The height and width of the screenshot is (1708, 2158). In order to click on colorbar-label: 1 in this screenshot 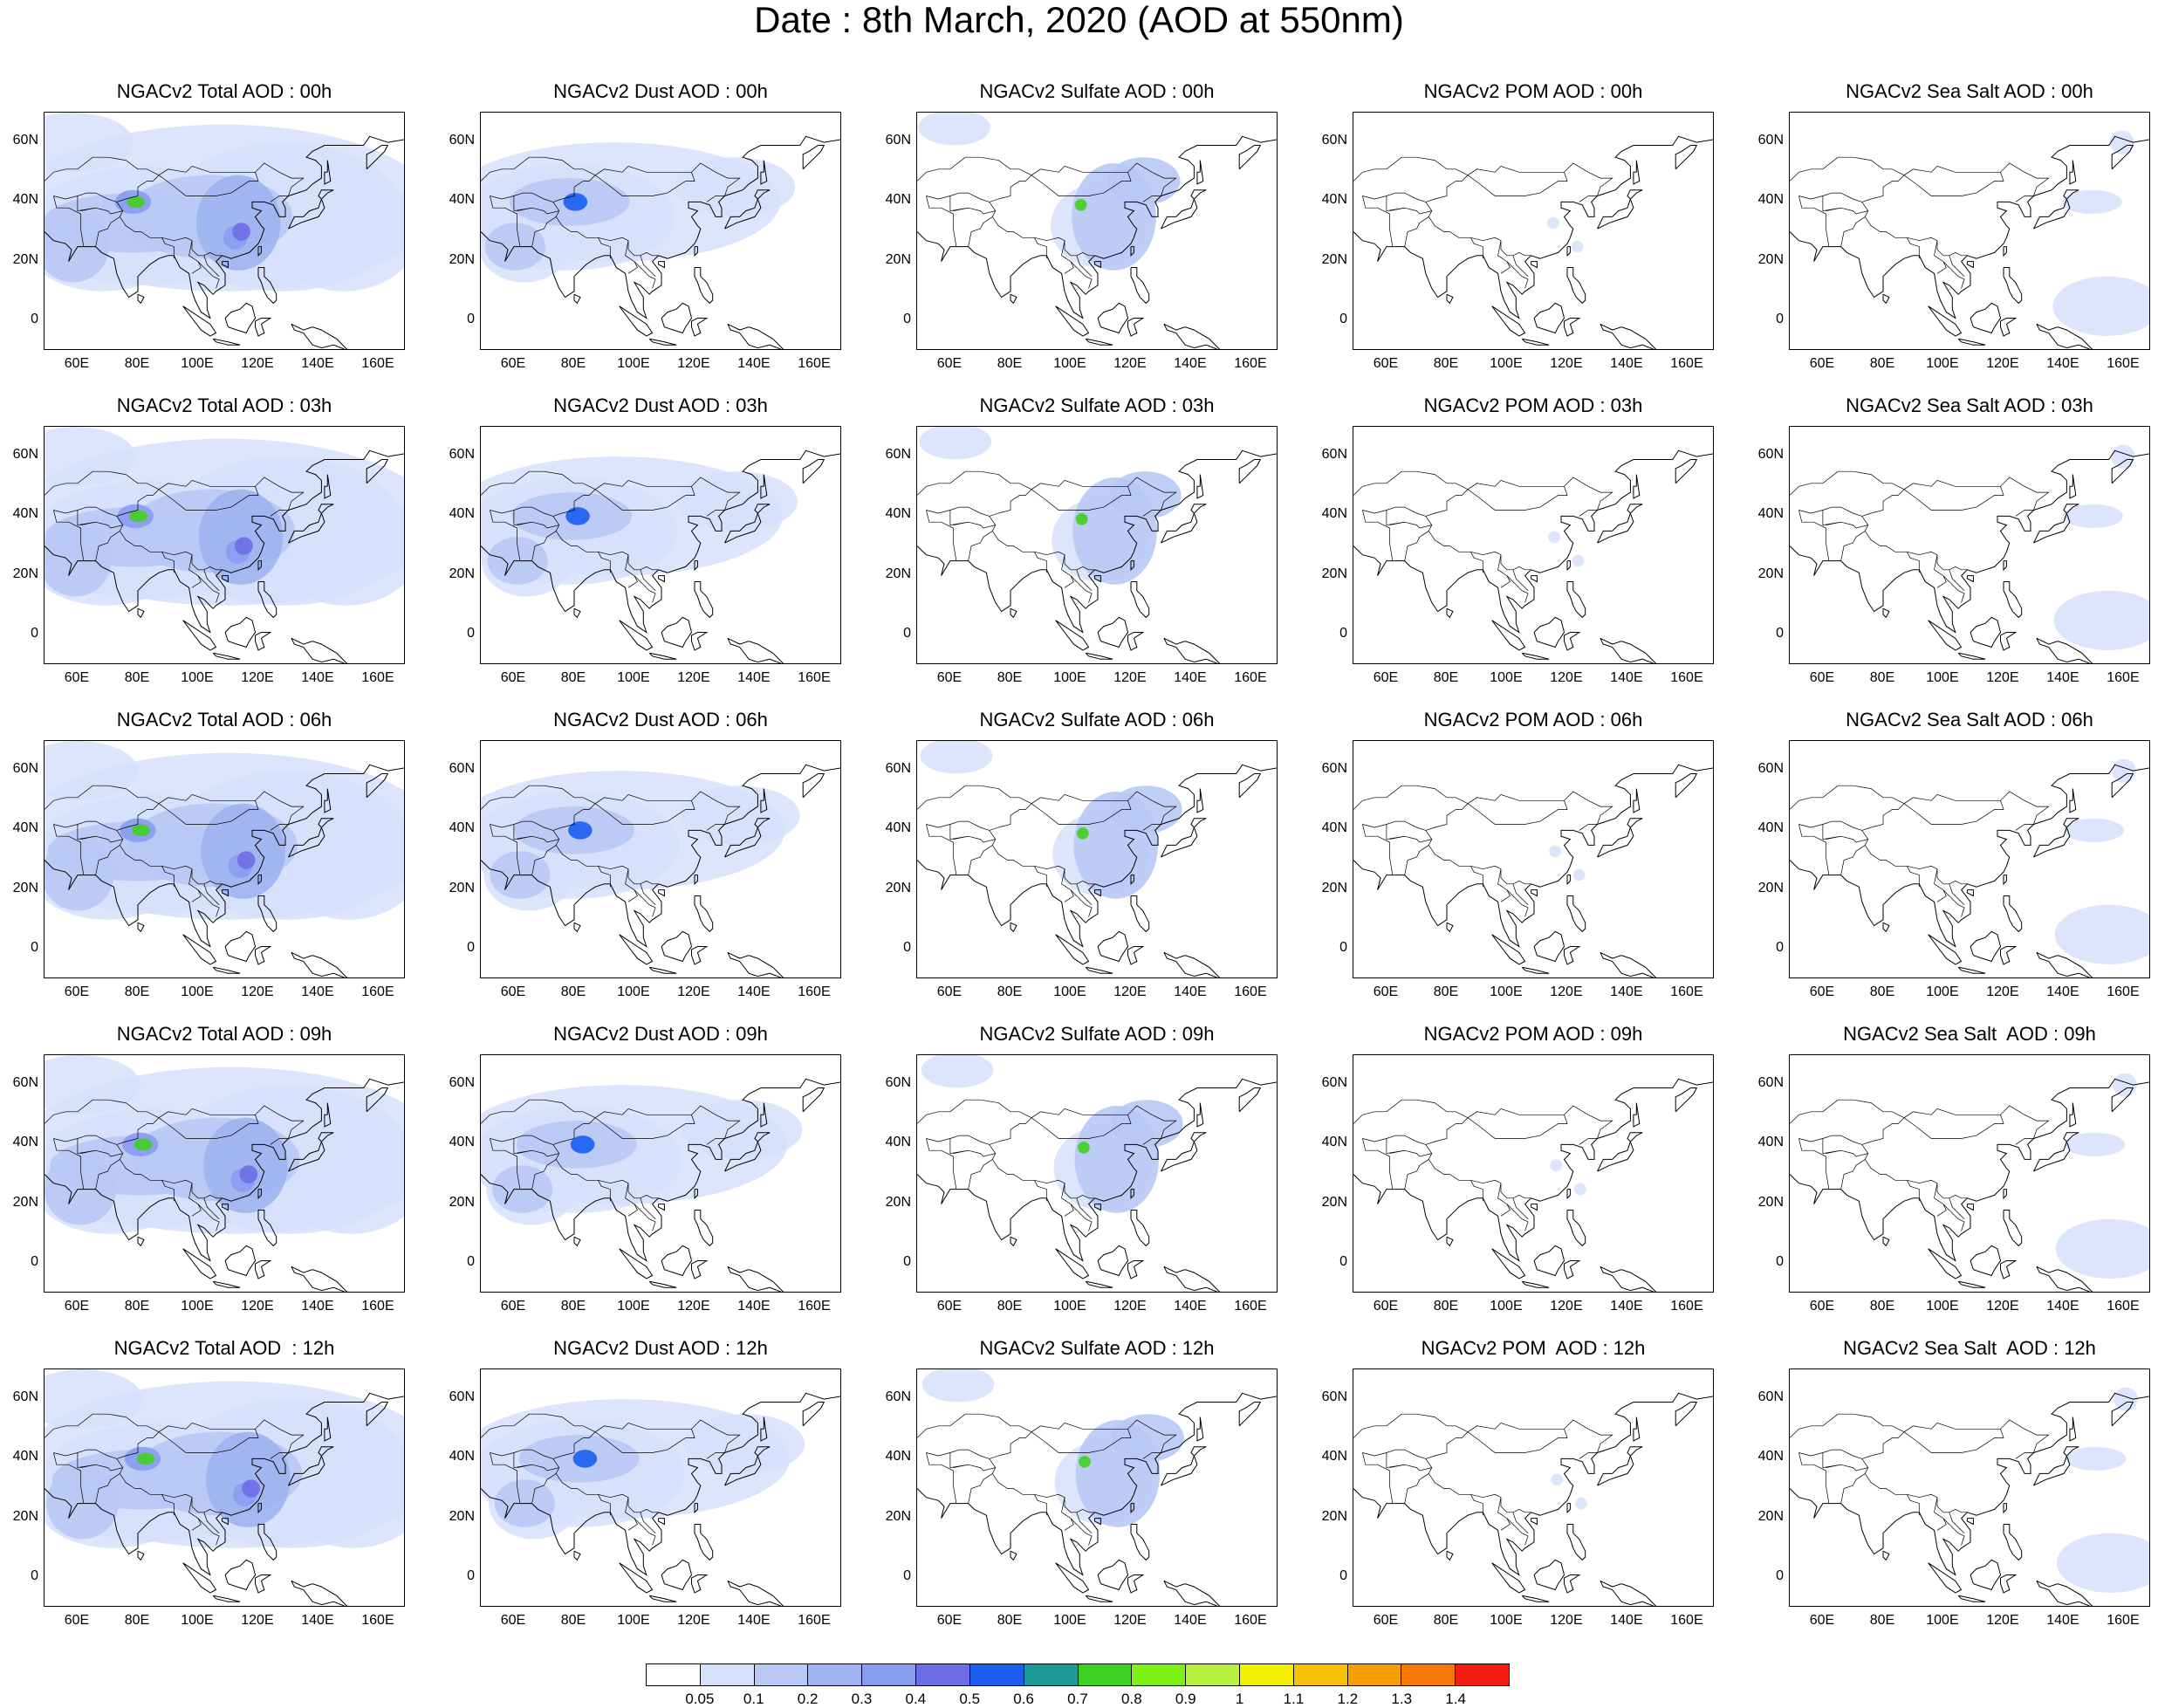, I will do `click(1239, 1699)`.